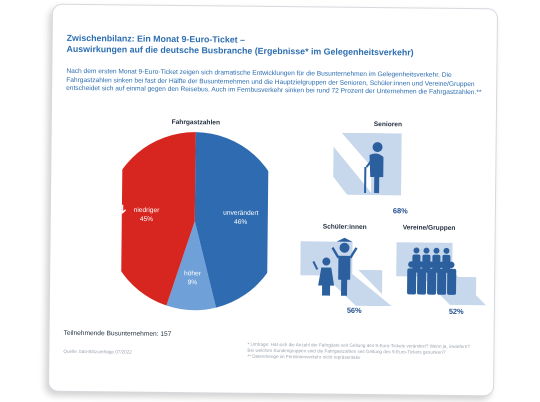  I want to click on group-label-senioren: Senioren, so click(388, 125).